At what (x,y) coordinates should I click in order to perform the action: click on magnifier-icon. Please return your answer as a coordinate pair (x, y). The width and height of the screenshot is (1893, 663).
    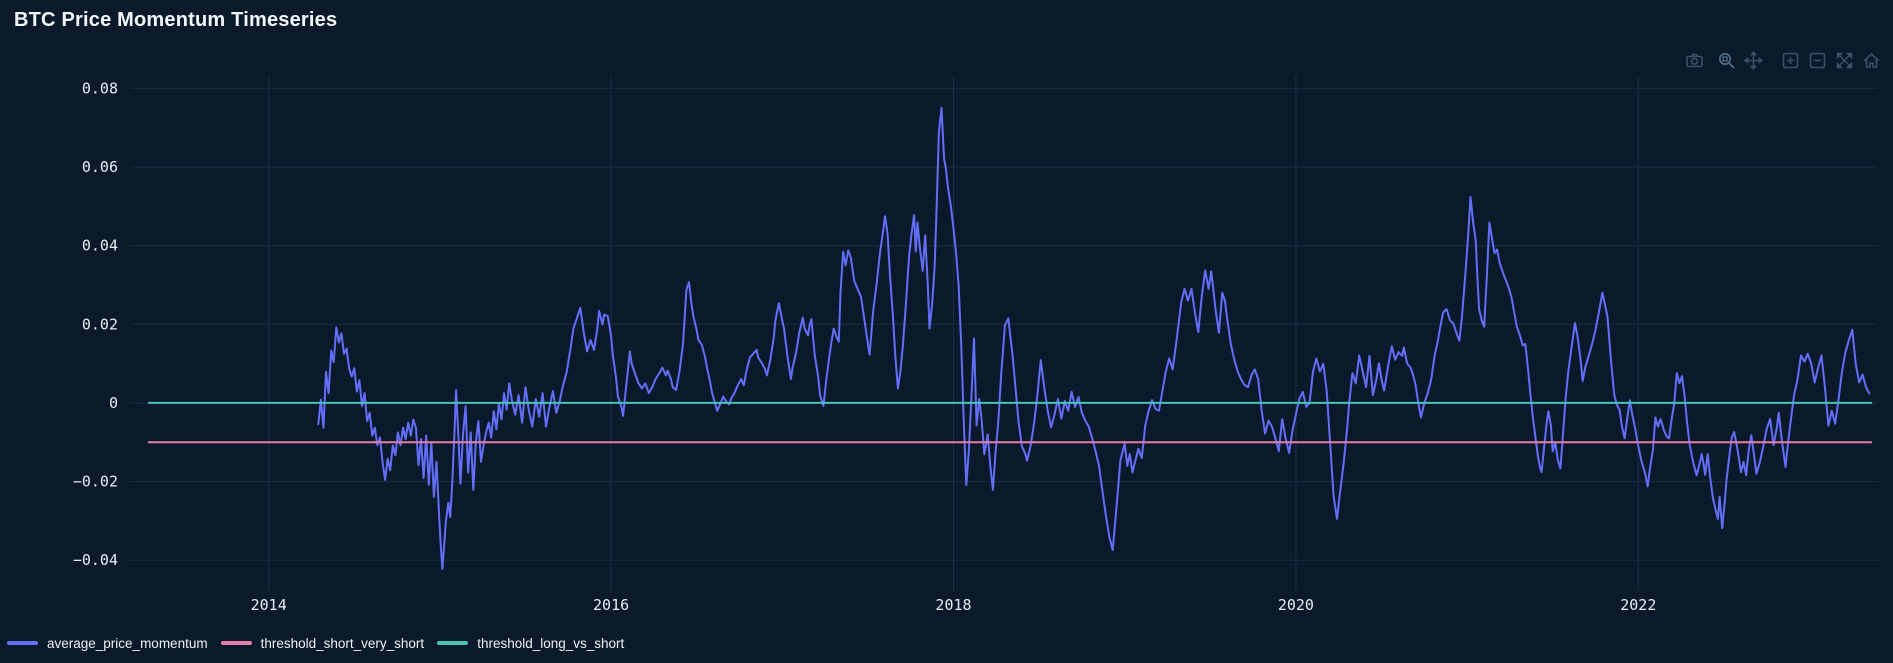
    Looking at the image, I should click on (1726, 62).